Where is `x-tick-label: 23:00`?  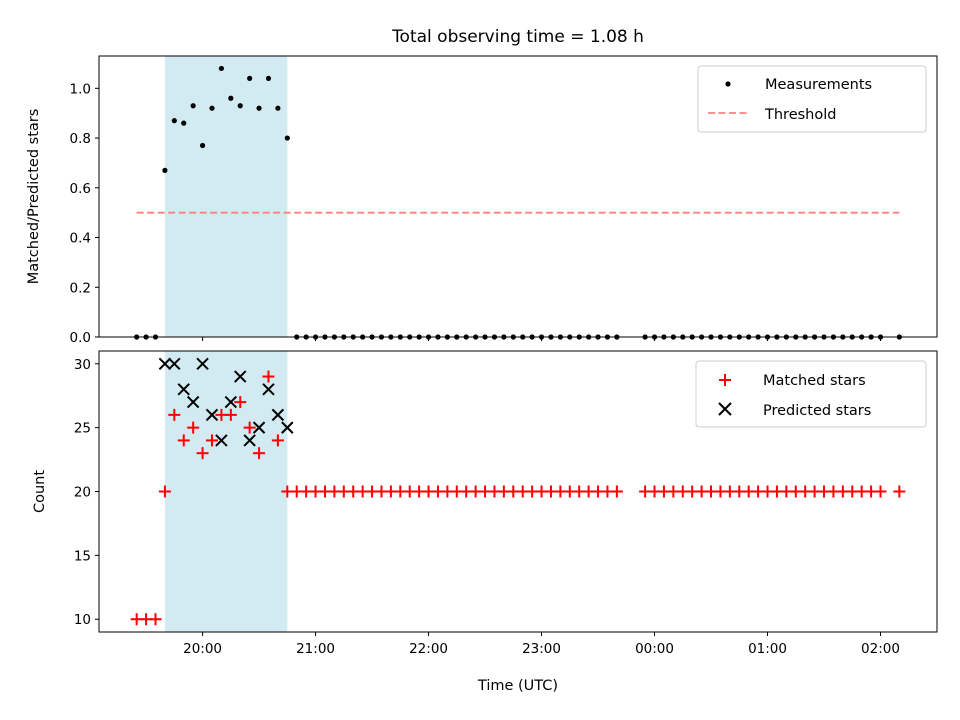 x-tick-label: 23:00 is located at coordinates (541, 649).